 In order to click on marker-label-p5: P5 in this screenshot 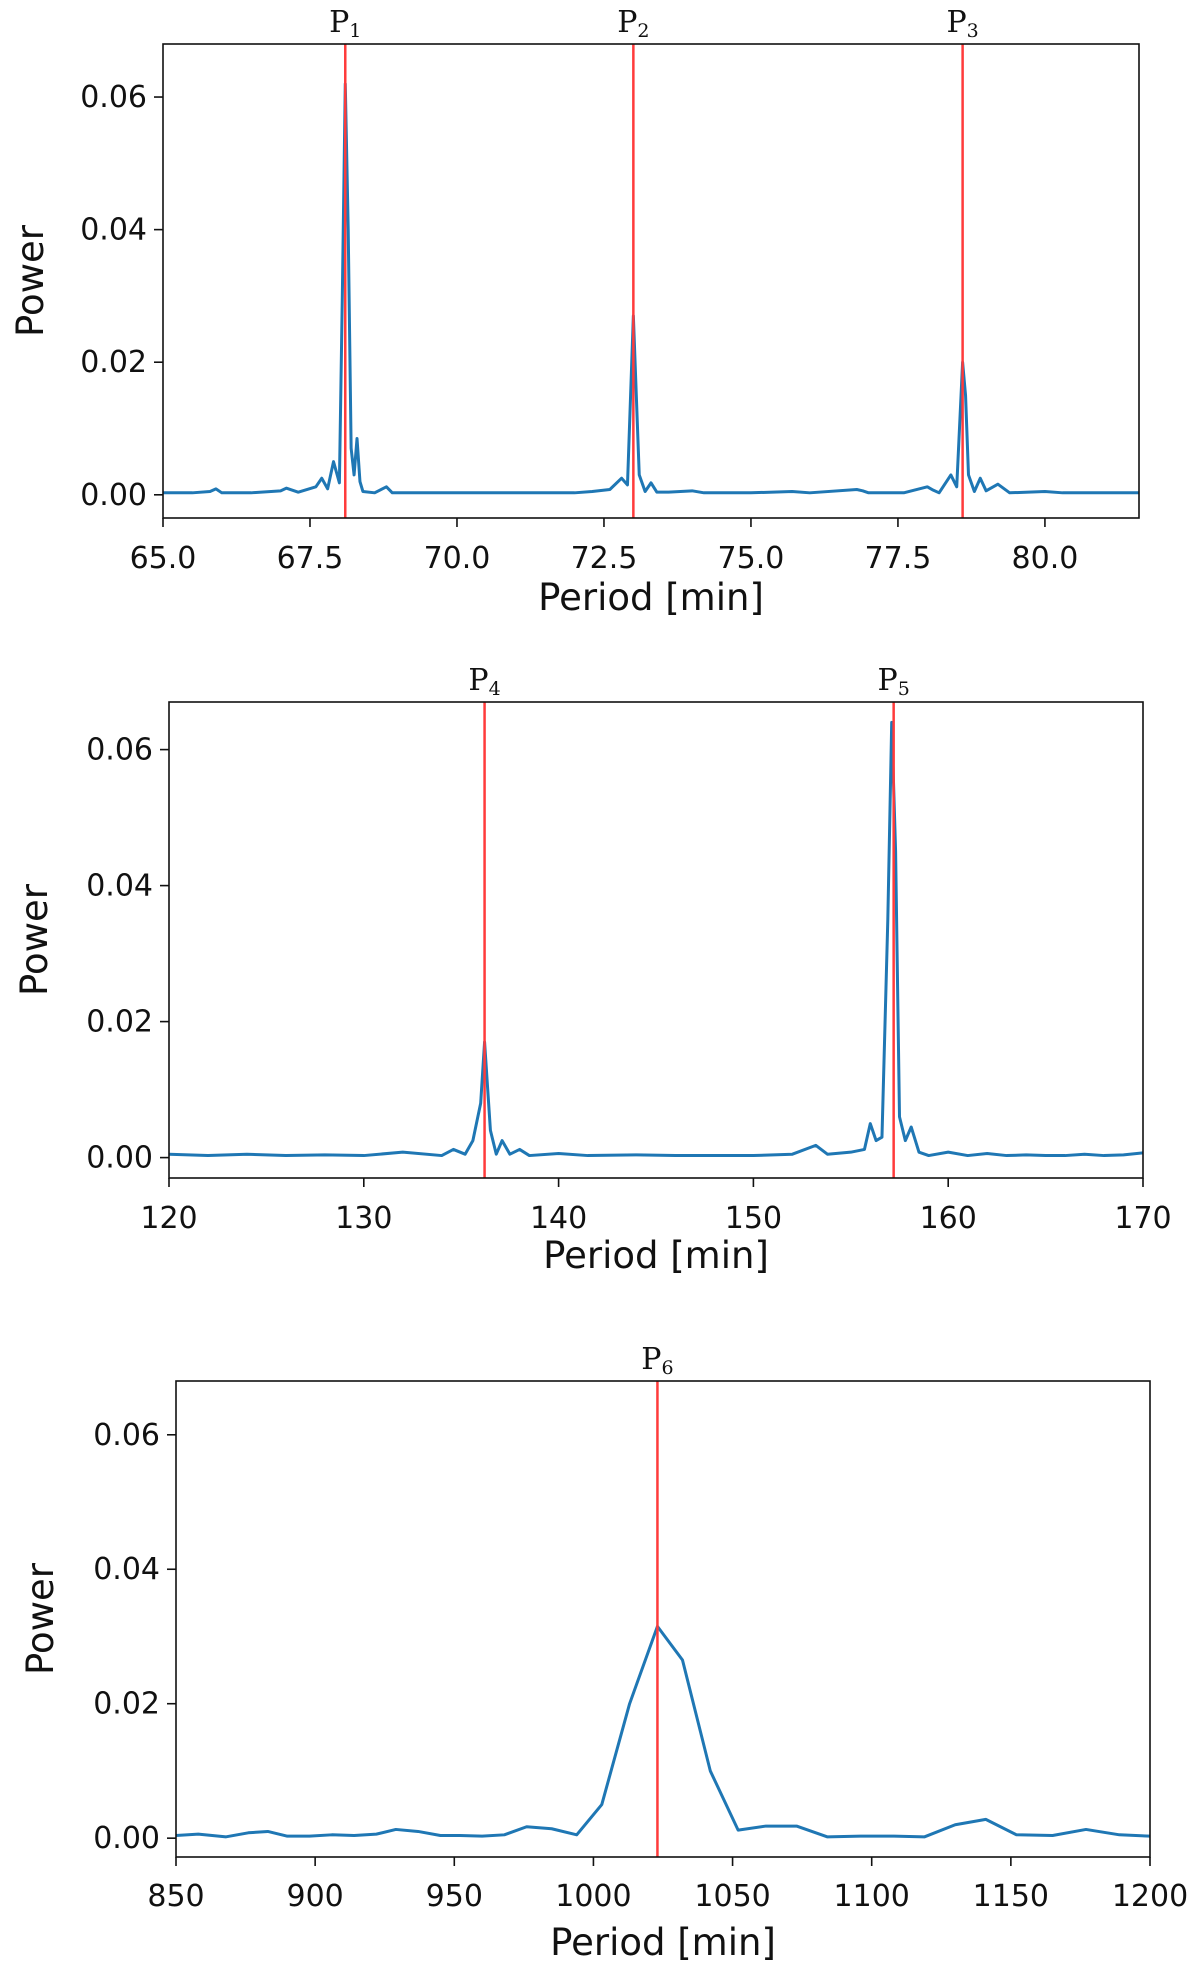, I will do `click(894, 681)`.